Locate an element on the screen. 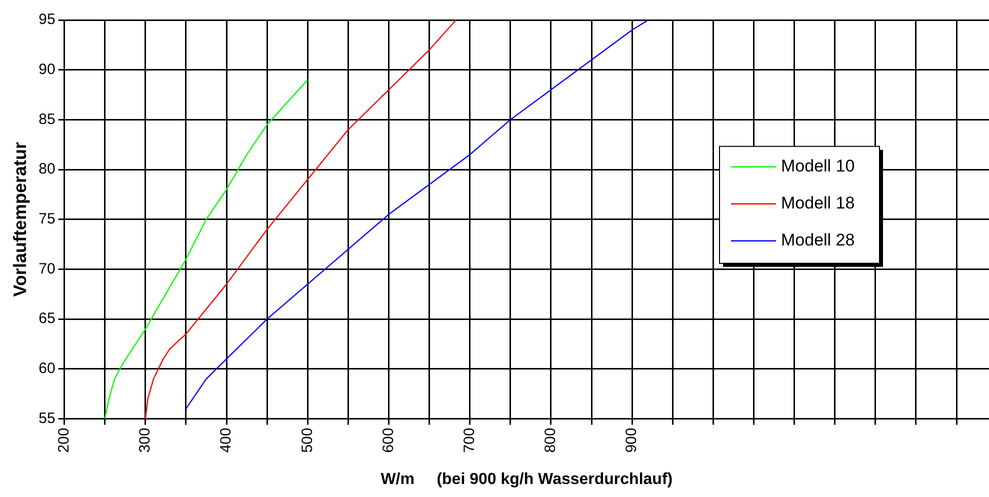 The height and width of the screenshot is (497, 989). x-tick-label: 400 is located at coordinates (226, 440).